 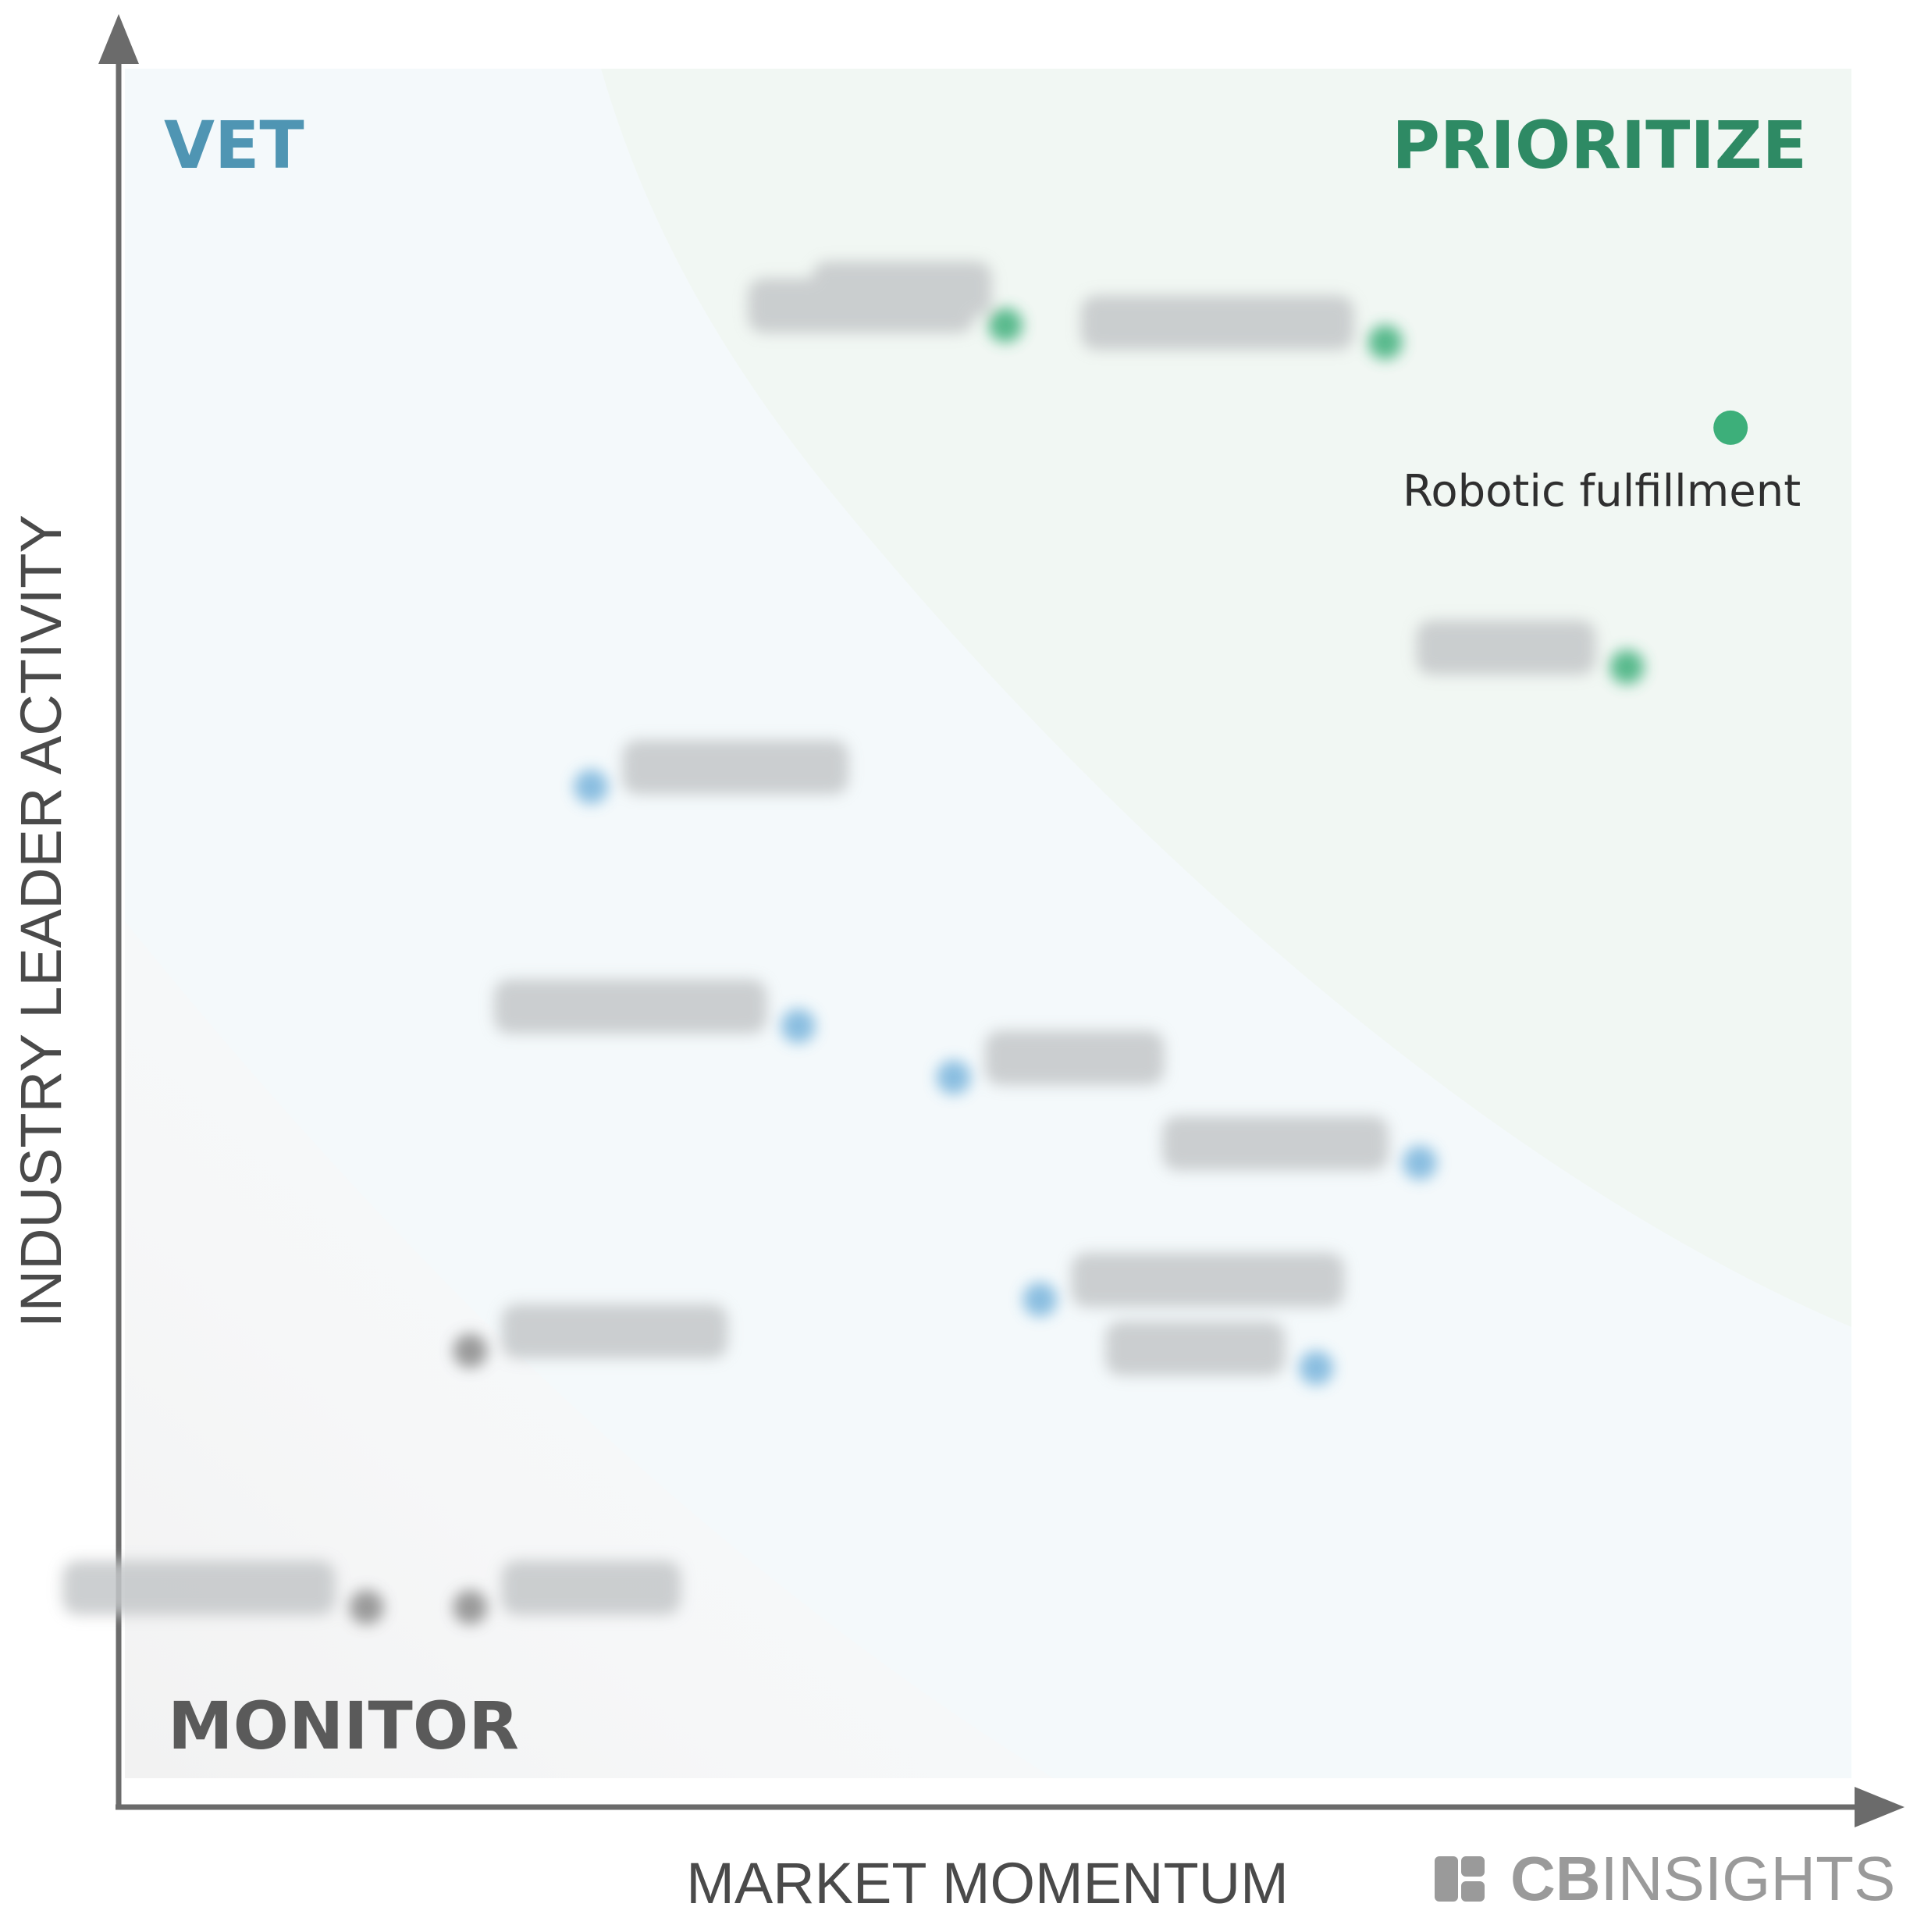 I want to click on logo-text-bold: CB, so click(x=1555, y=1878).